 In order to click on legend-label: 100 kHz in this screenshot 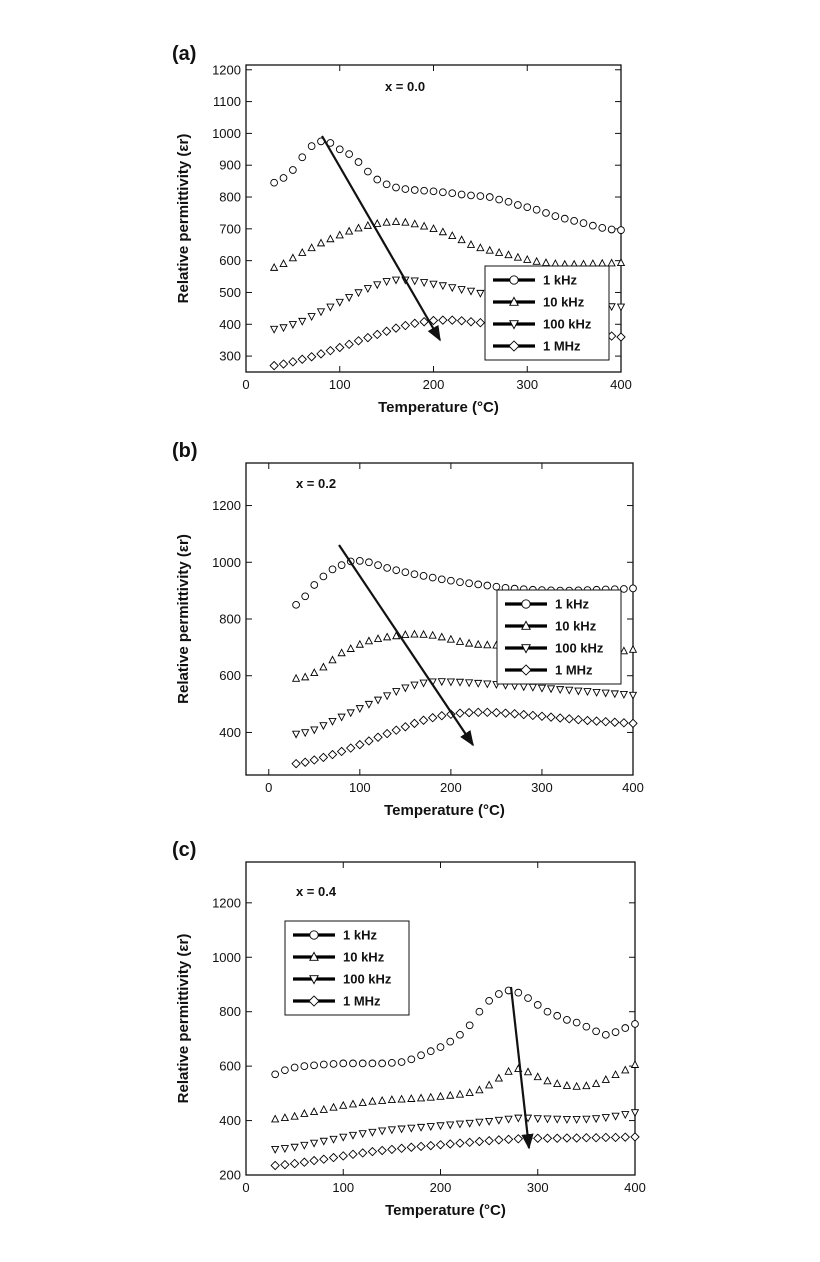, I will do `click(567, 324)`.